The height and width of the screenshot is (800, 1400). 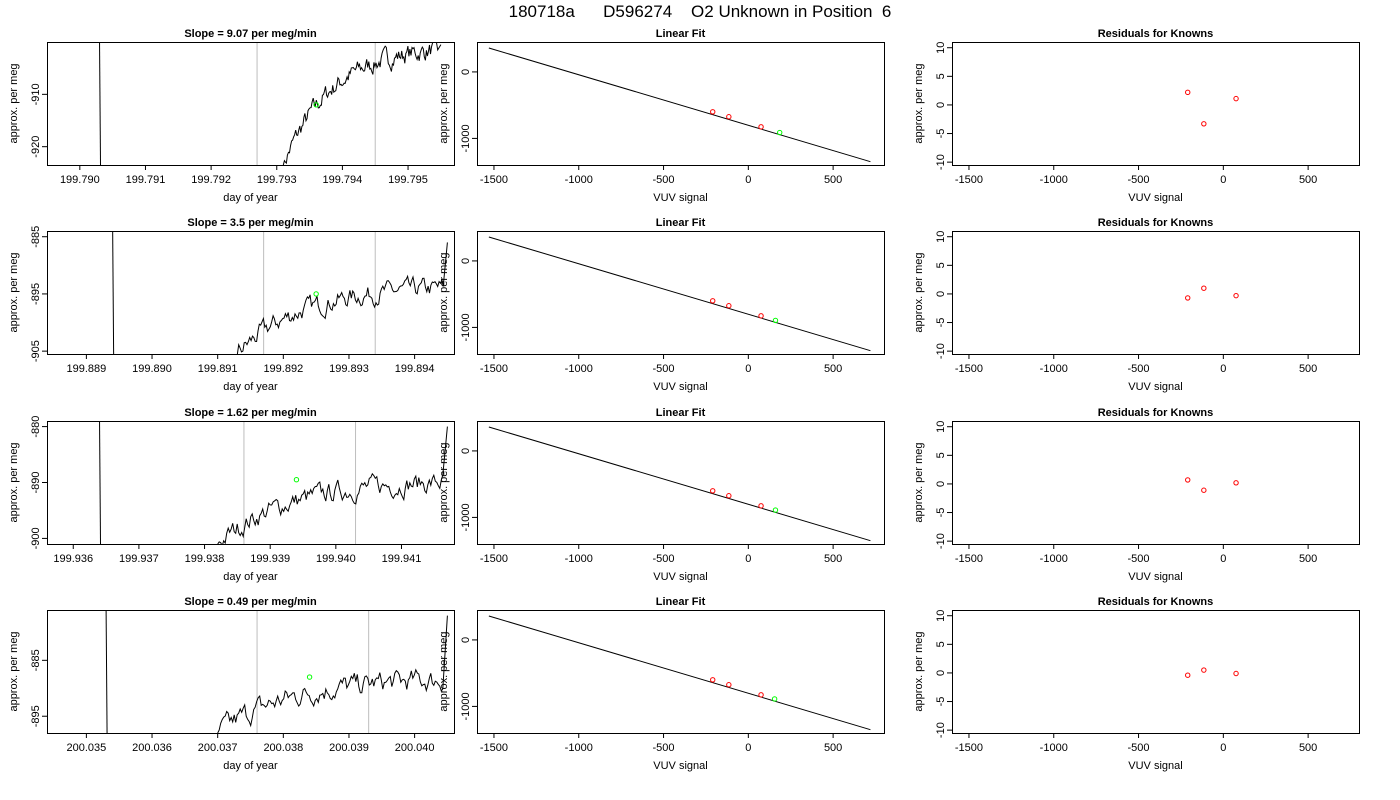 I want to click on x-tick-label: 200.036, so click(x=152, y=748).